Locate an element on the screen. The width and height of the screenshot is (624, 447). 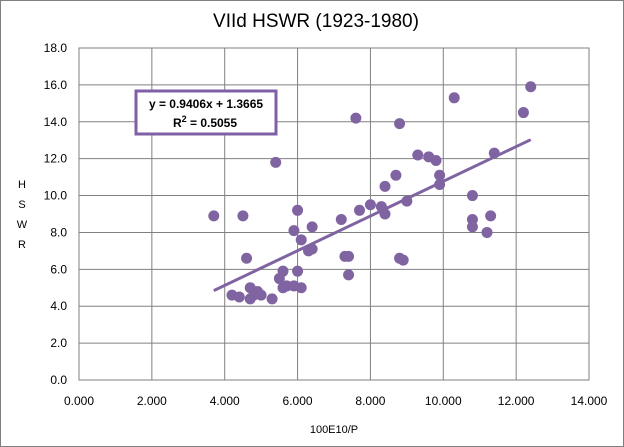
y-tick-label: 8.0 is located at coordinates (58, 232).